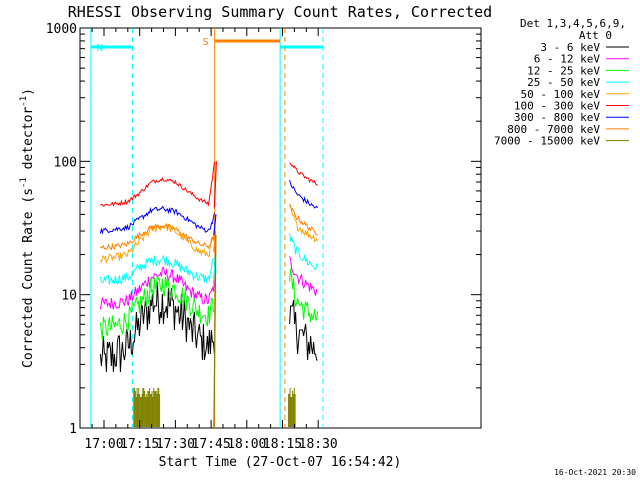 This screenshot has height=480, width=640. What do you see at coordinates (563, 70) in the screenshot?
I see `legend-label: 12 - 25 keV` at bounding box center [563, 70].